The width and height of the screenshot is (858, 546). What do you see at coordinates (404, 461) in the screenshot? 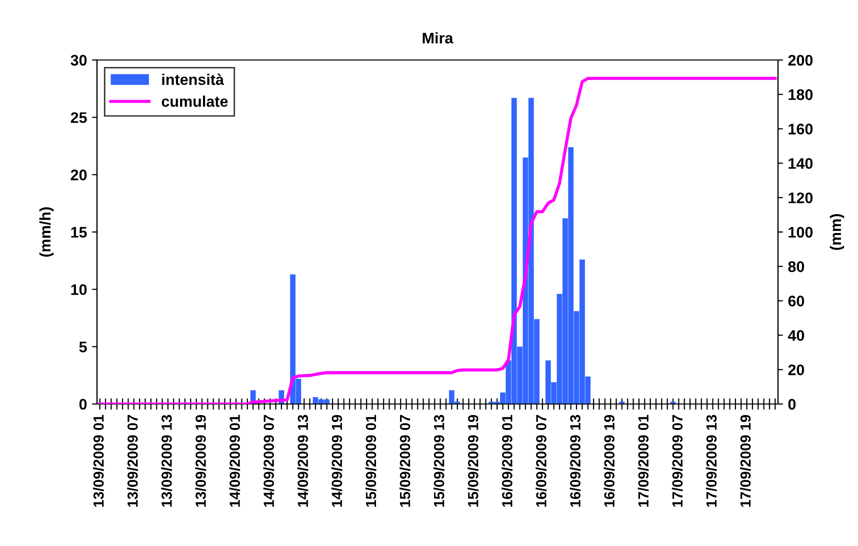
I see `x-tick-label: 15/09/2009 07` at bounding box center [404, 461].